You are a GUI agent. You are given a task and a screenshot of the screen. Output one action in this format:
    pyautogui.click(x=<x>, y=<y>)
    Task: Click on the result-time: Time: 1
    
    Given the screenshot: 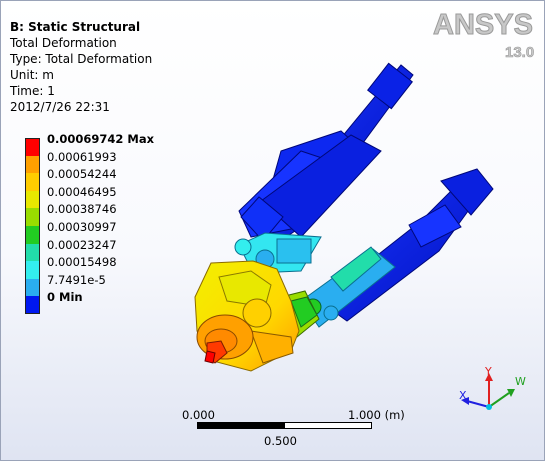 What is the action you would take?
    pyautogui.click(x=32, y=91)
    